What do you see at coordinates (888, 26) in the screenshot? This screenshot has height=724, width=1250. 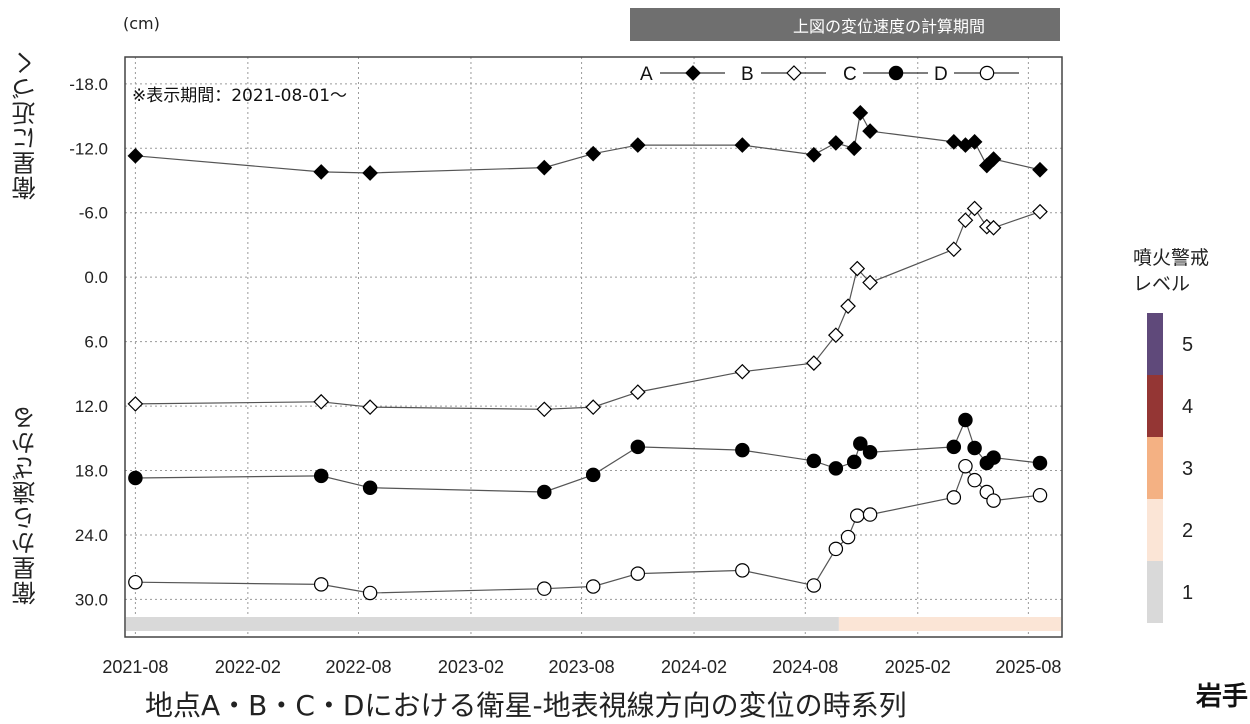 I see `calc-period-text: 上図の変位速度の計算期間` at bounding box center [888, 26].